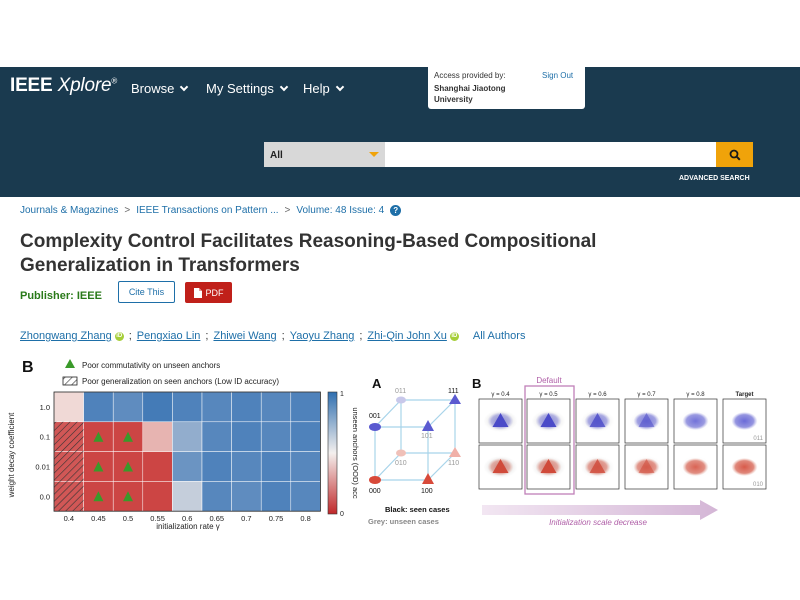 The width and height of the screenshot is (800, 600). What do you see at coordinates (377, 383) in the screenshot?
I see `panel-label-cube: A` at bounding box center [377, 383].